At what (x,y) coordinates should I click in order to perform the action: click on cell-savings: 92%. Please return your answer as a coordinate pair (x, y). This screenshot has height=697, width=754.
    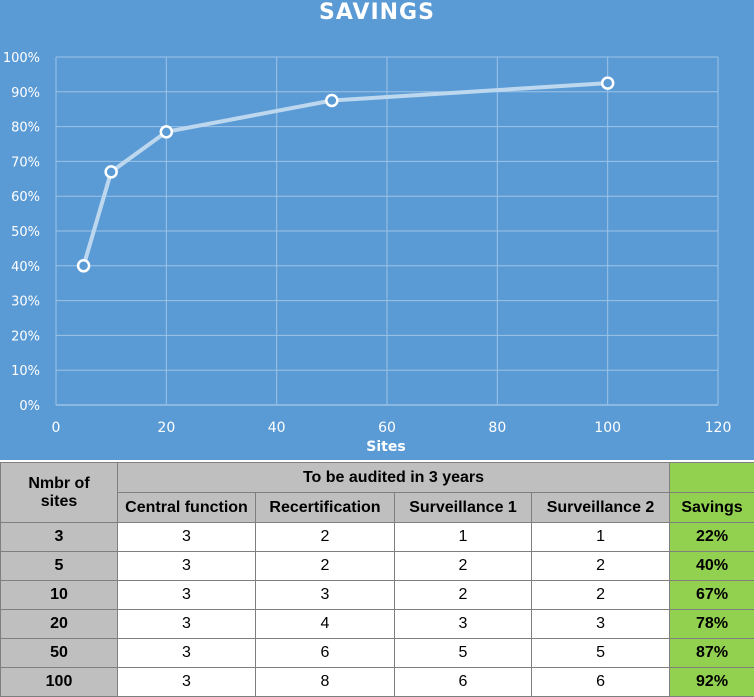
    Looking at the image, I should click on (712, 682).